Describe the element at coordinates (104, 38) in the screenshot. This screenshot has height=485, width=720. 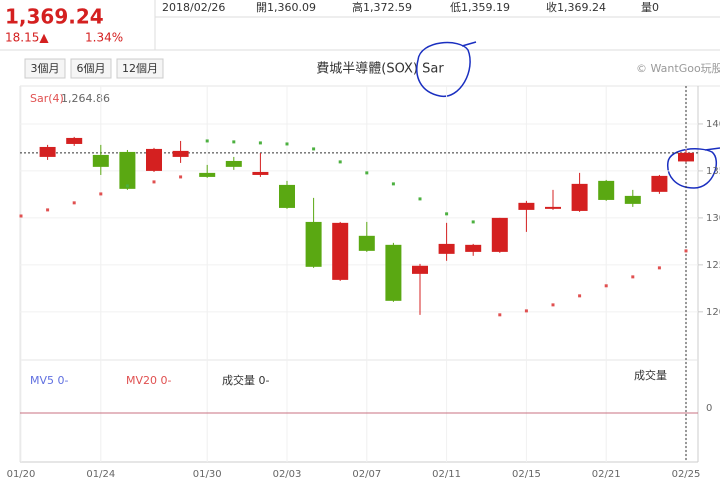
I see `change-pct: 1.34%` at that location.